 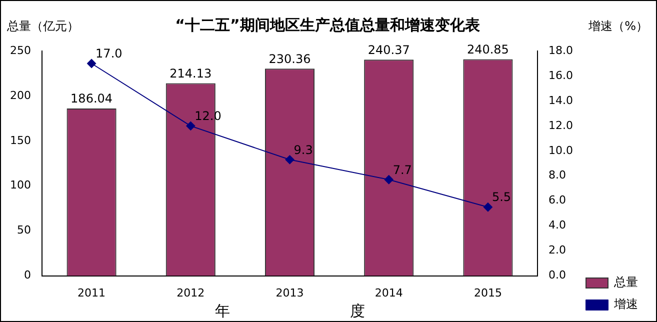 What do you see at coordinates (109, 53) in the screenshot?
I see `data-label: 17.0` at bounding box center [109, 53].